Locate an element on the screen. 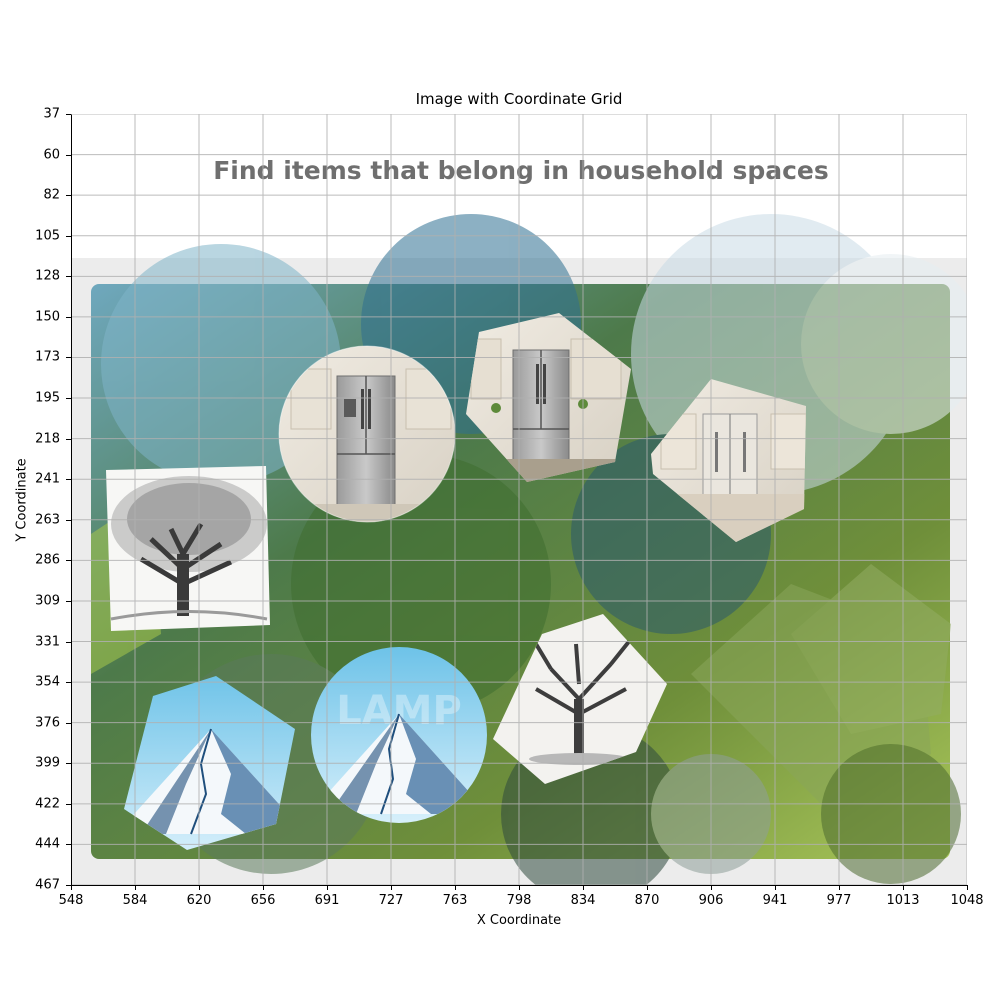  y-tick-label: 354 is located at coordinates (47, 682).